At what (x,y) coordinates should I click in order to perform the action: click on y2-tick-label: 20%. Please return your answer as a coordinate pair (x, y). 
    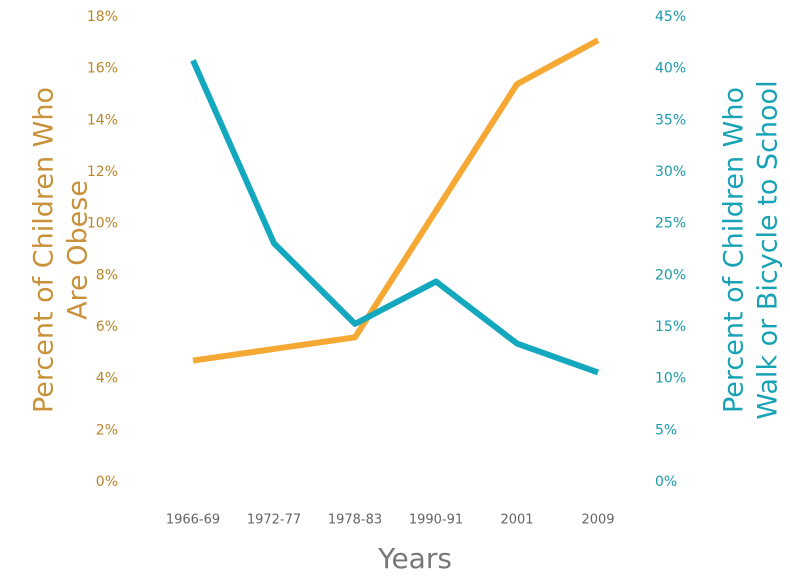
    Looking at the image, I should click on (670, 275).